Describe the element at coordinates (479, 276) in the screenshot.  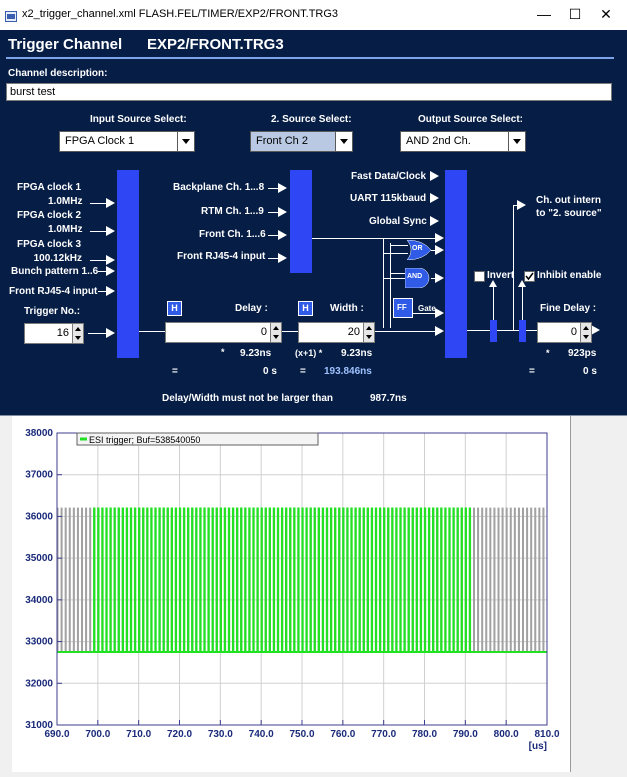
I see `invert-checkbox` at that location.